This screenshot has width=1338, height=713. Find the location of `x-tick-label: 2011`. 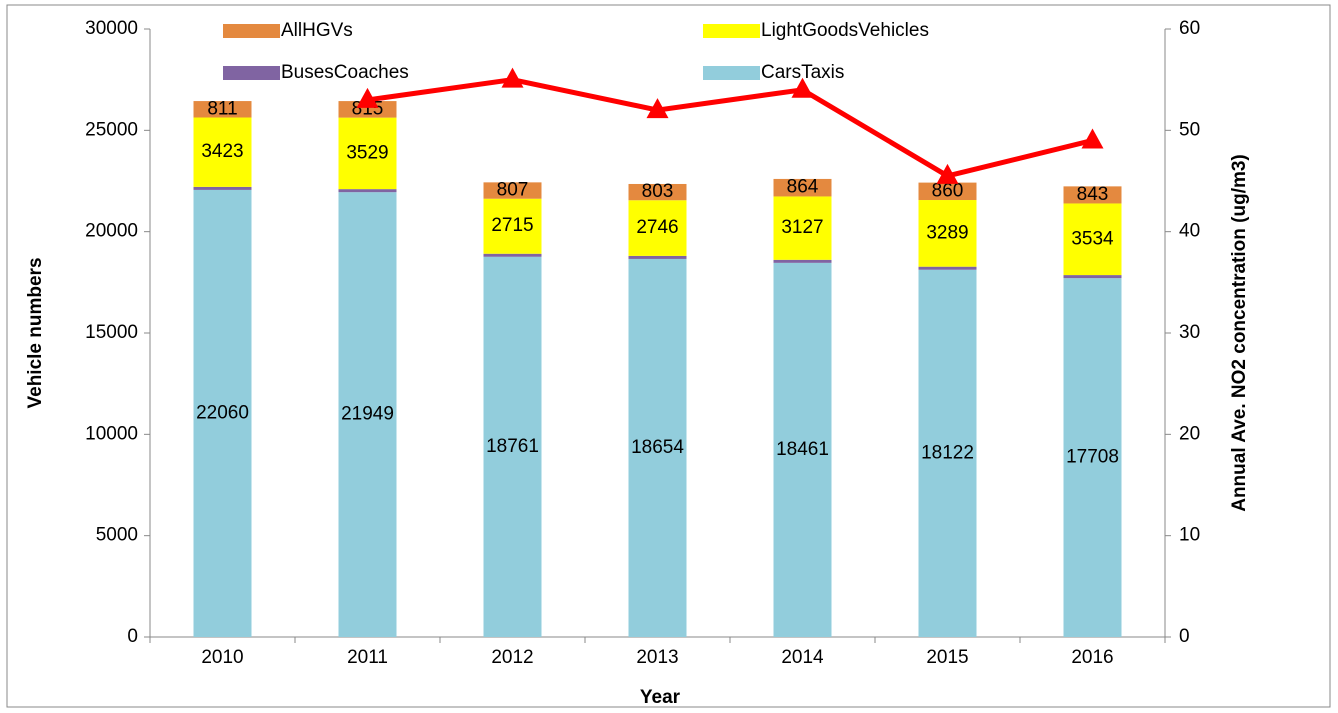

x-tick-label: 2011 is located at coordinates (367, 657).